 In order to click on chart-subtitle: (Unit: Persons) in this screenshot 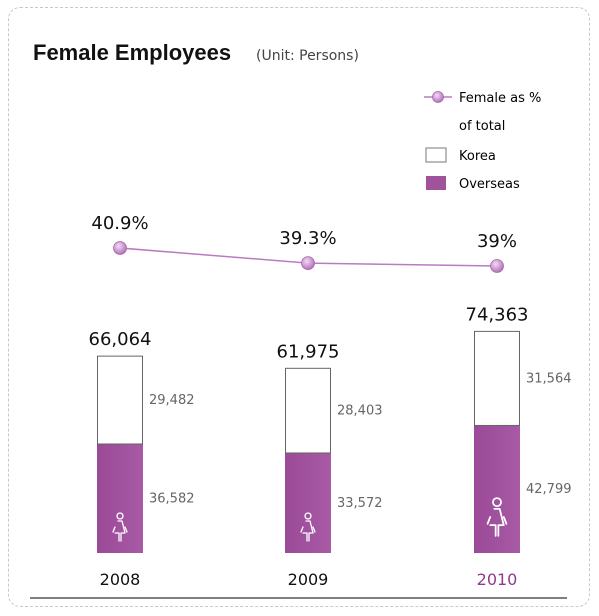, I will do `click(307, 56)`.